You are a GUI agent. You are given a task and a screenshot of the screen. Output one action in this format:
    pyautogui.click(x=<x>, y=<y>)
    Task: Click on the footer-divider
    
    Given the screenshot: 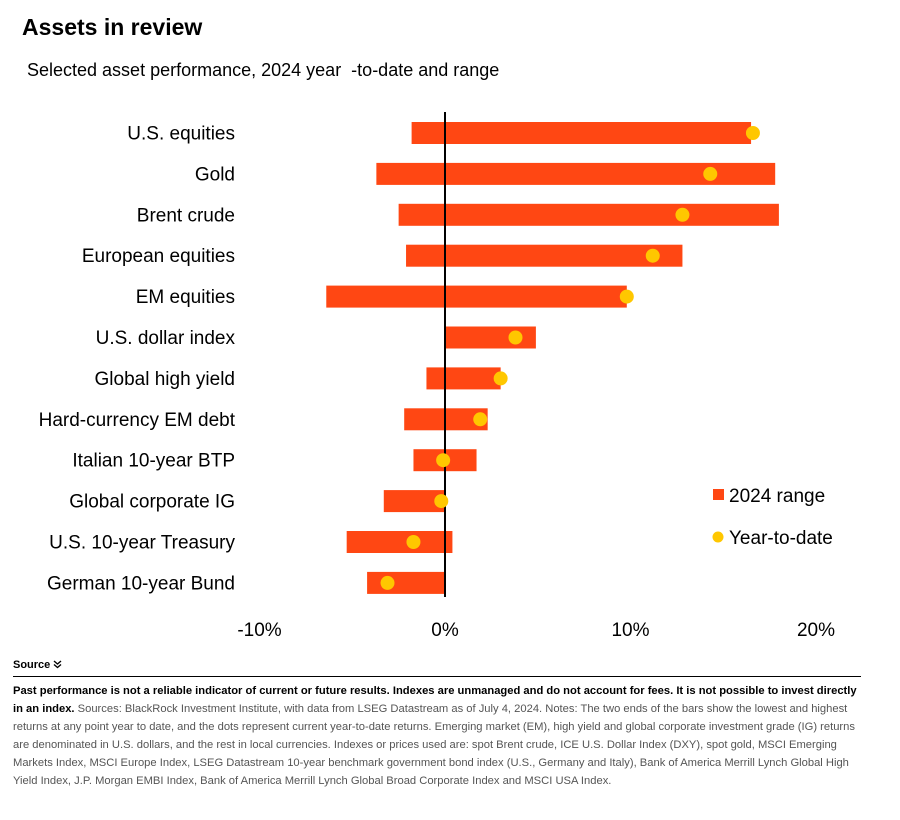 What is the action you would take?
    pyautogui.click(x=437, y=676)
    